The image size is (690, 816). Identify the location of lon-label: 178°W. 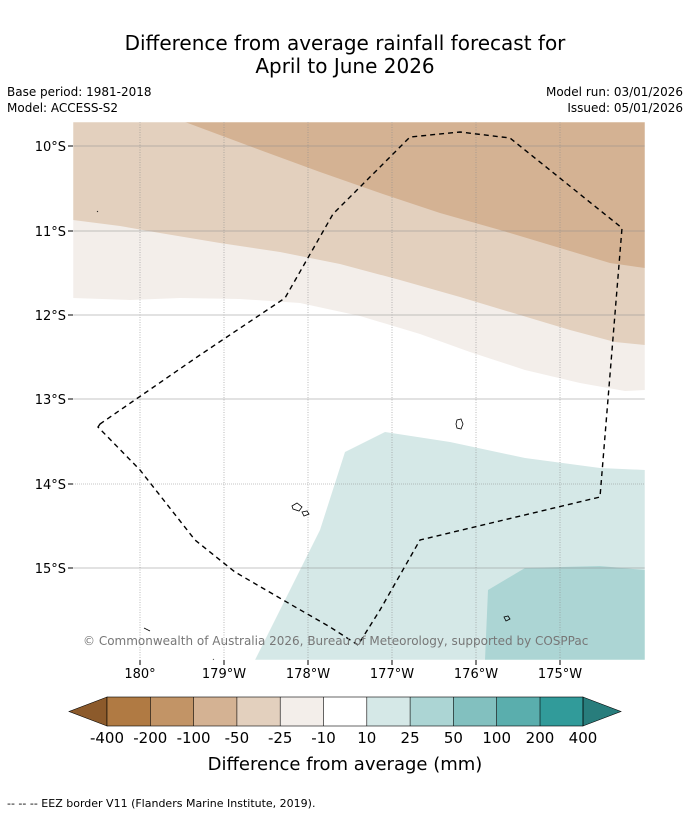
(308, 674).